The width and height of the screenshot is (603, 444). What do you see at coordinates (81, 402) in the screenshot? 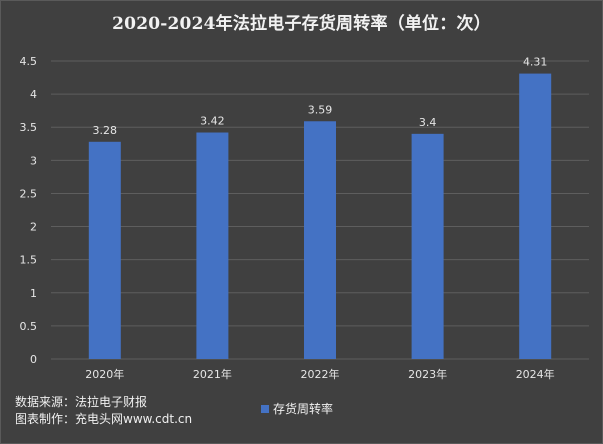
I see `source-note: 数据来源：法拉电子财报` at bounding box center [81, 402].